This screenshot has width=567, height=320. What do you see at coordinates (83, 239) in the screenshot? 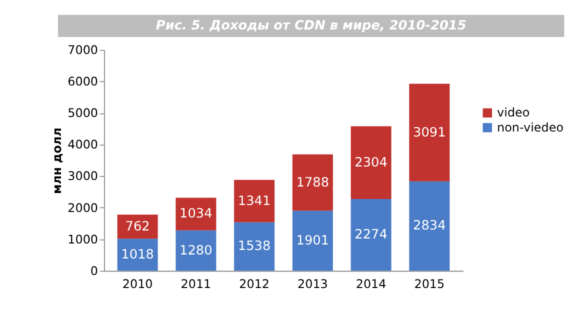
I see `y-tick-label: 1000` at bounding box center [83, 239].